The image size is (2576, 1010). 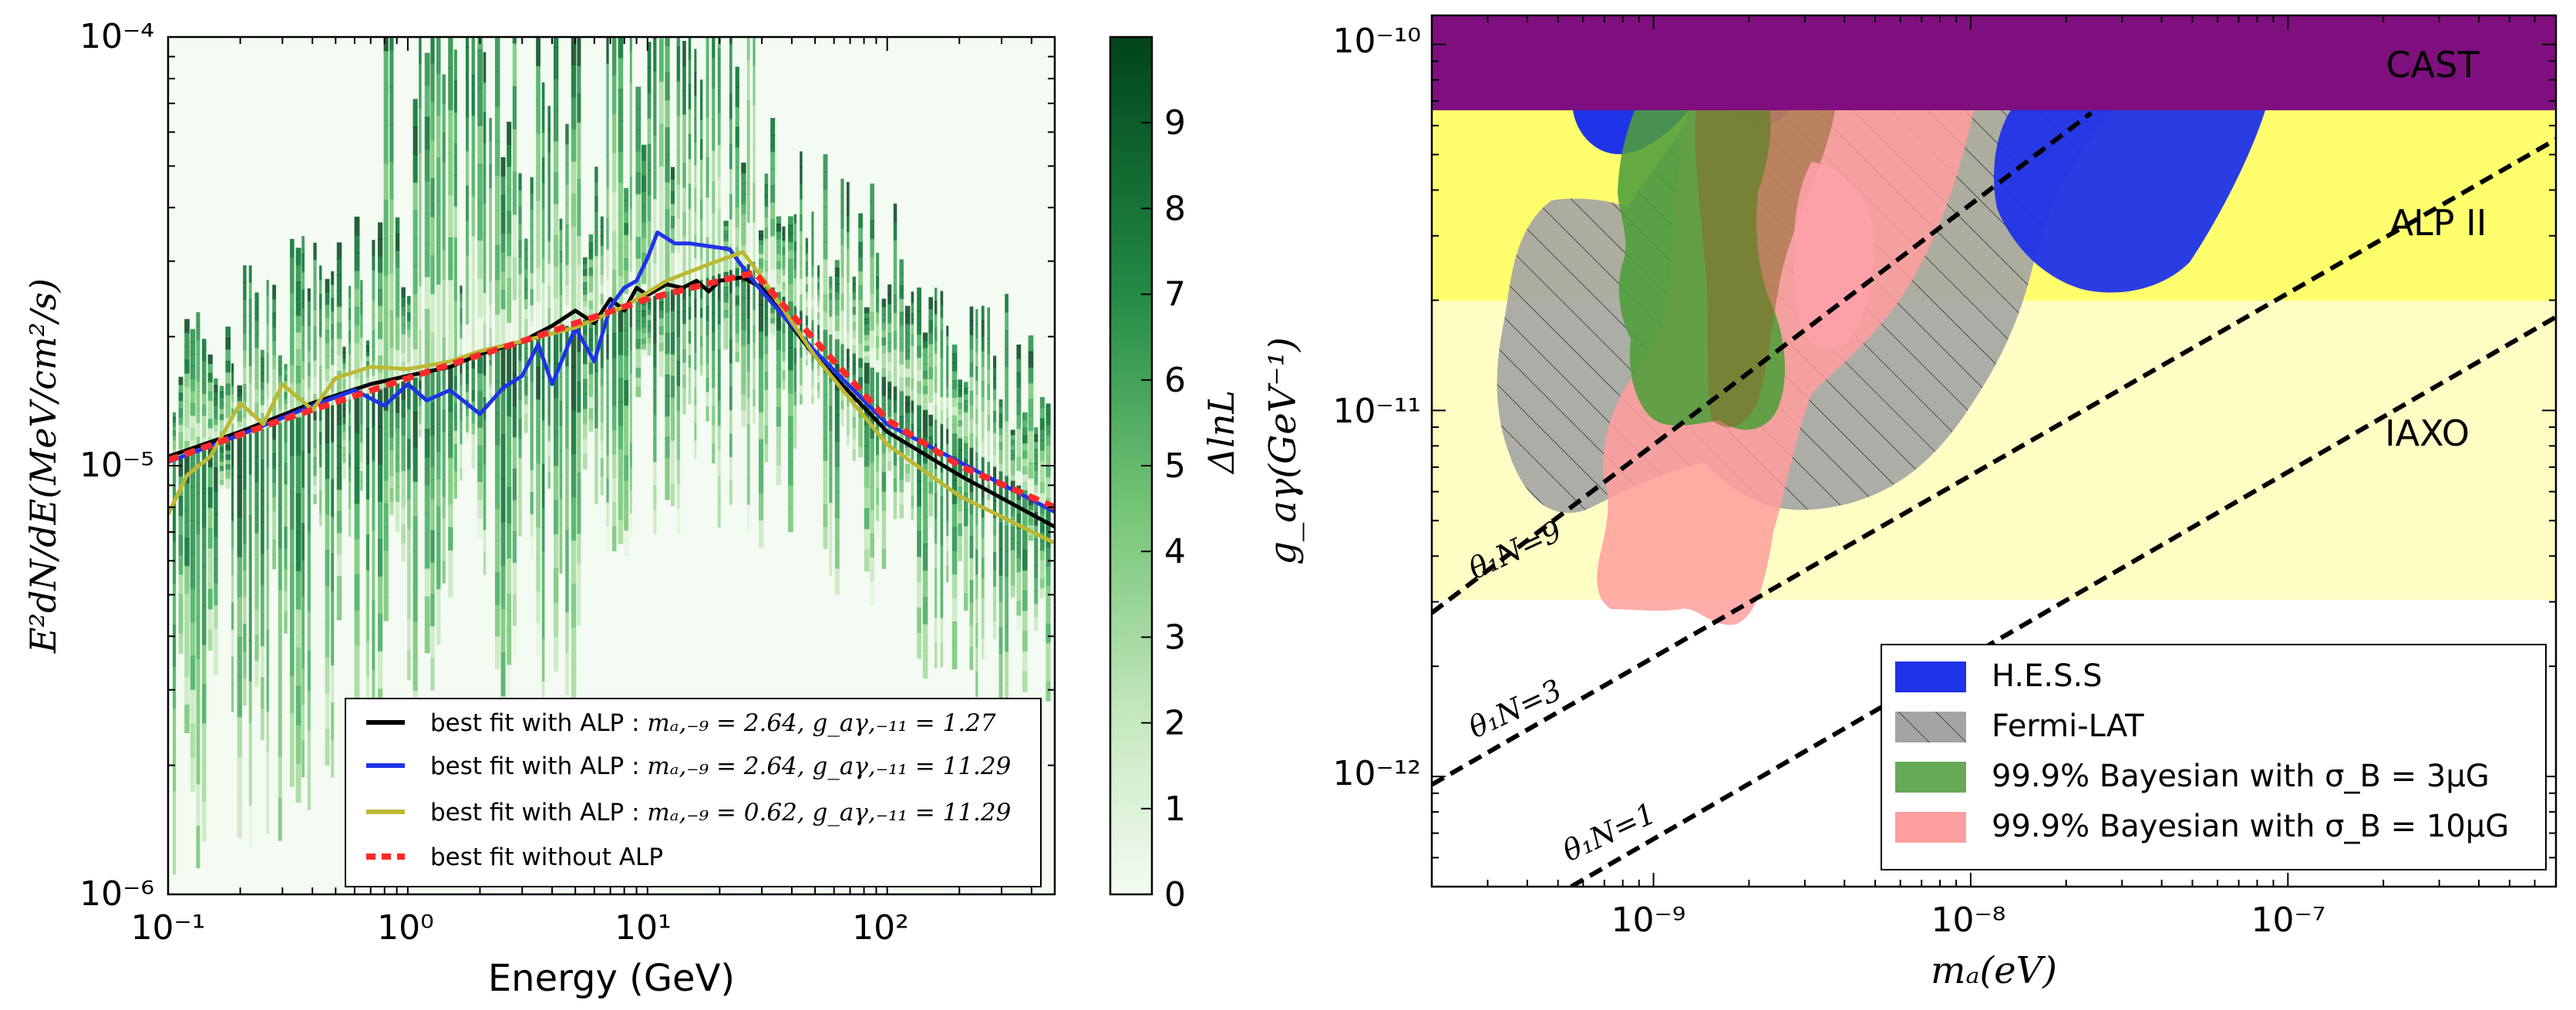 I want to click on legend-swatch-hess, so click(x=1930, y=677).